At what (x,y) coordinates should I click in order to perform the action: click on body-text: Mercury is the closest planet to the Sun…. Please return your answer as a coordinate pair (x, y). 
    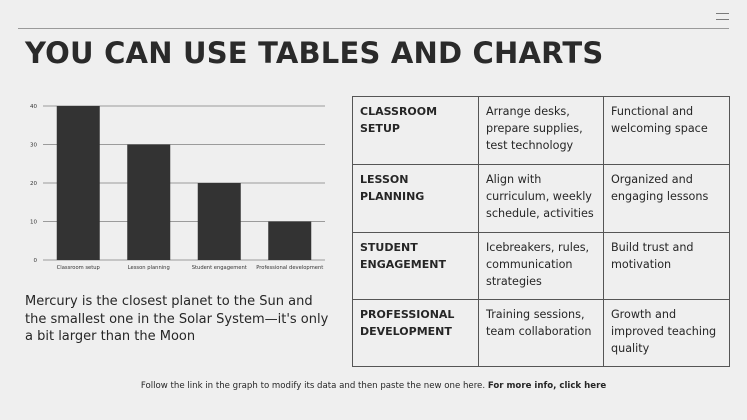
    Looking at the image, I should click on (177, 319).